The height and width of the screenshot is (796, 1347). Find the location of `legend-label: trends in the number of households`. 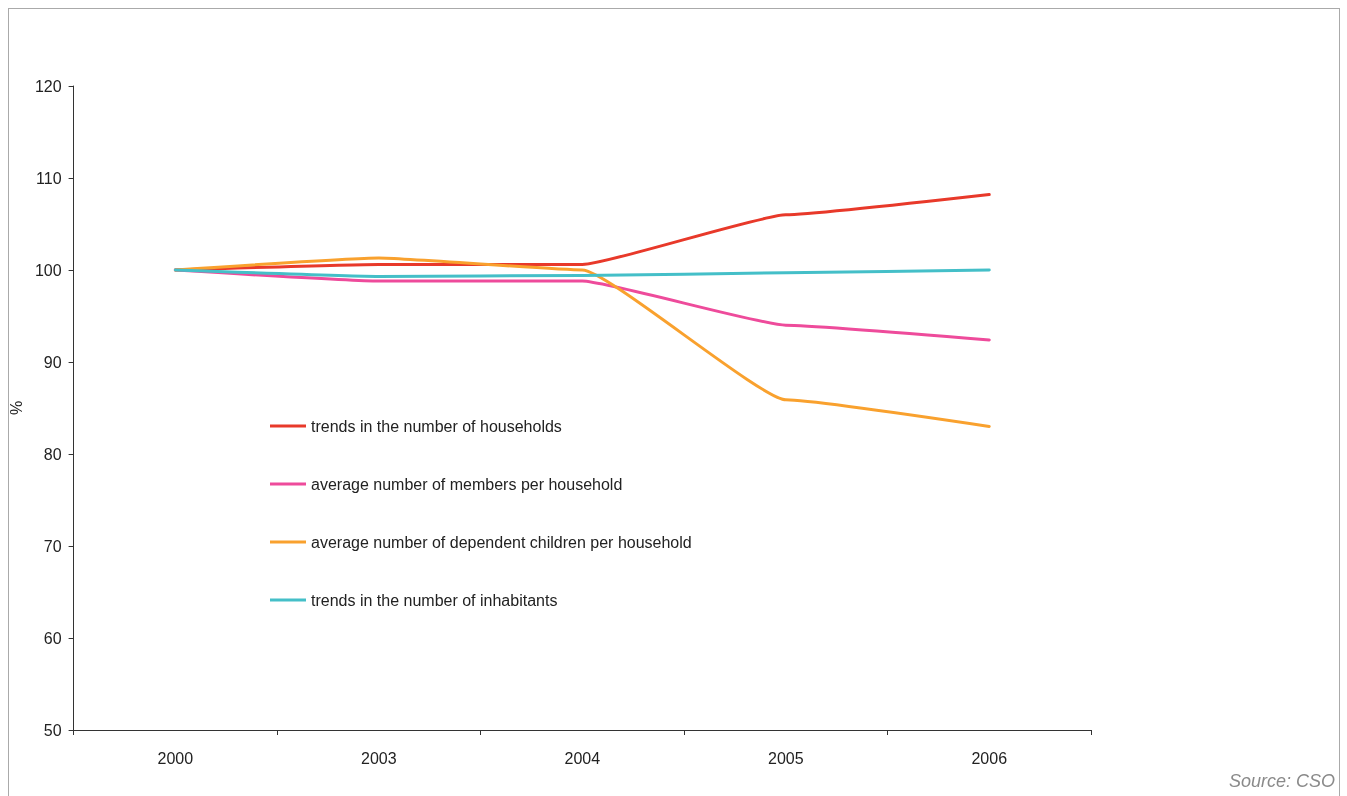

legend-label: trends in the number of households is located at coordinates (436, 426).